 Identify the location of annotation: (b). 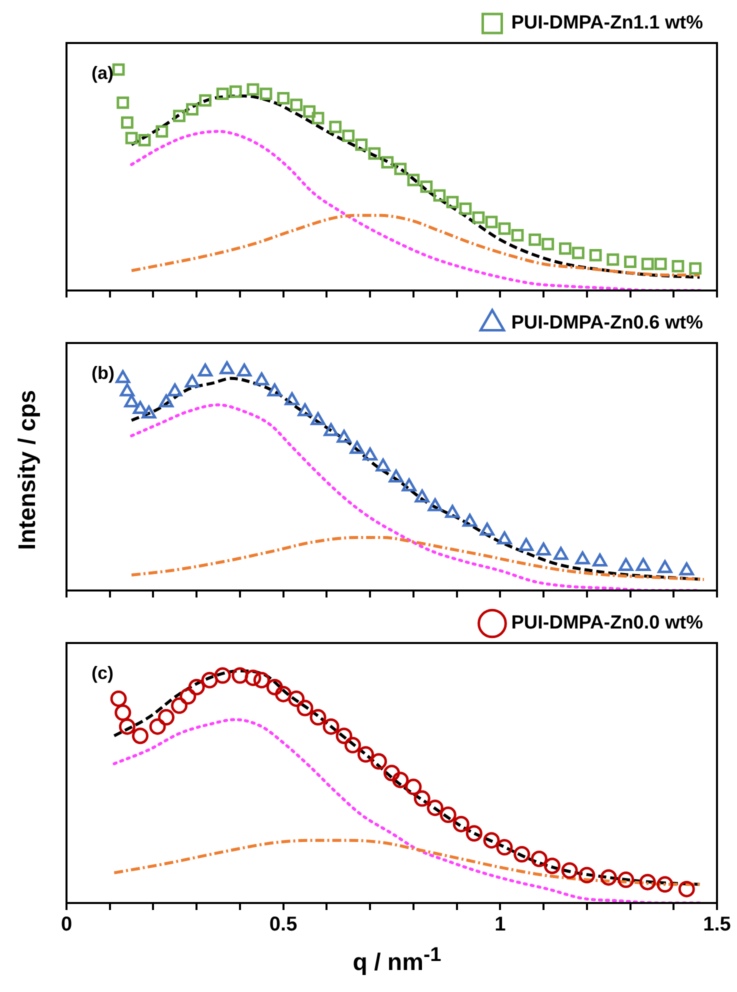
(103, 372).